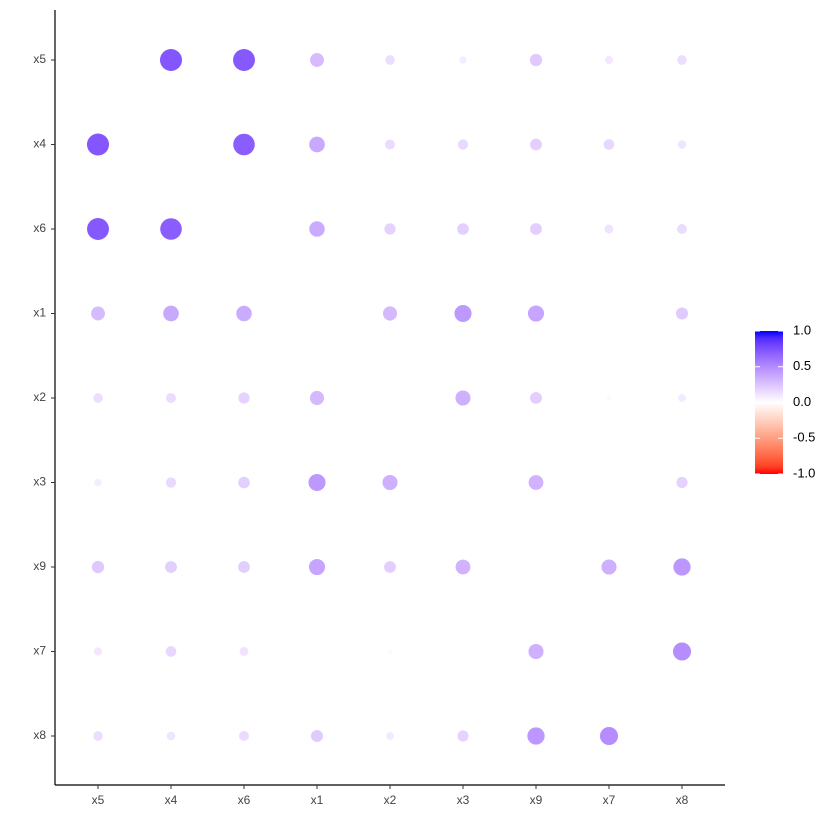 Image resolution: width=840 pixels, height=840 pixels. I want to click on x-tick-label: x3, so click(463, 800).